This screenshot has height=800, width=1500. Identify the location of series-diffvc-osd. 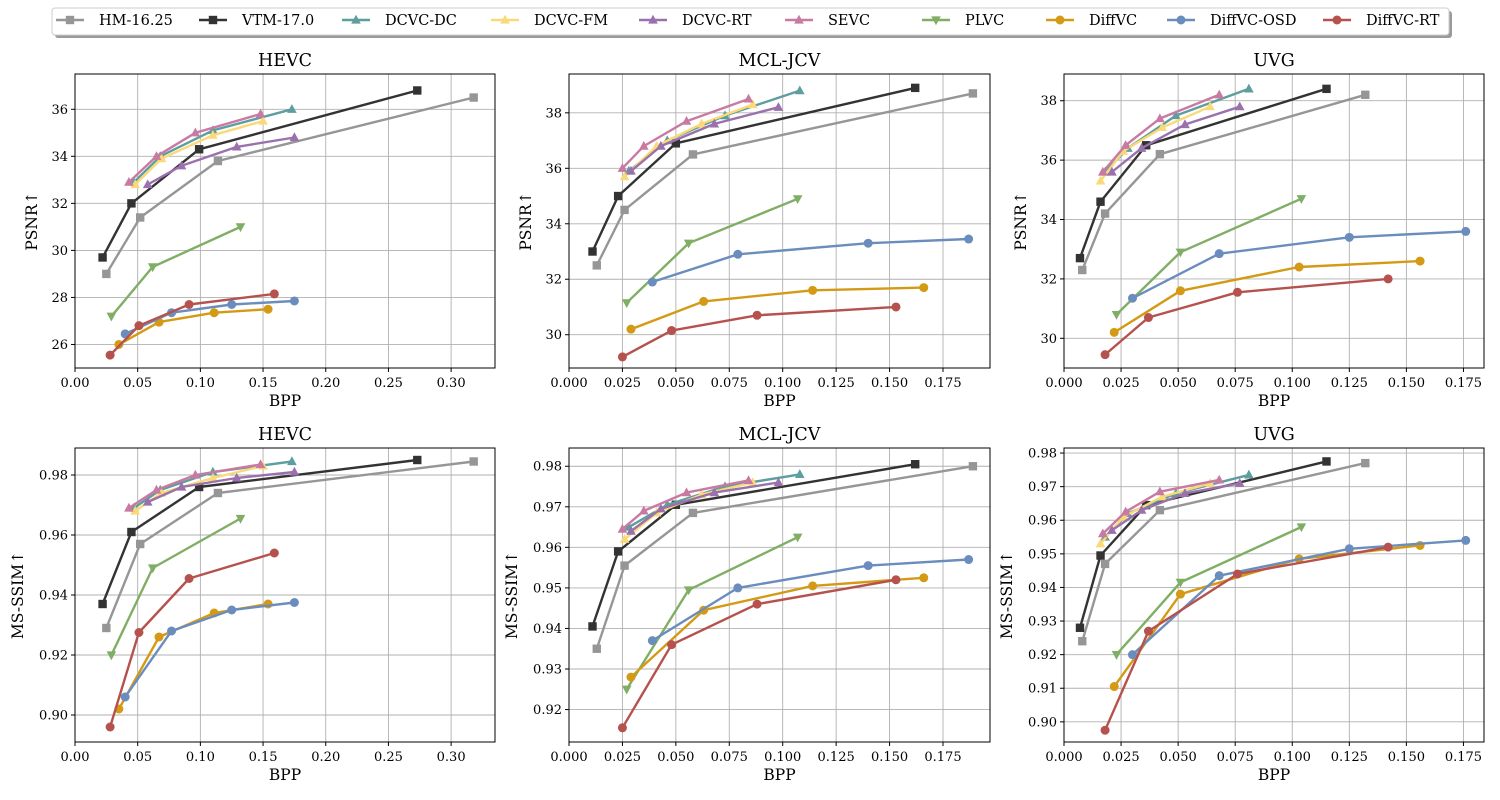
(1299, 264).